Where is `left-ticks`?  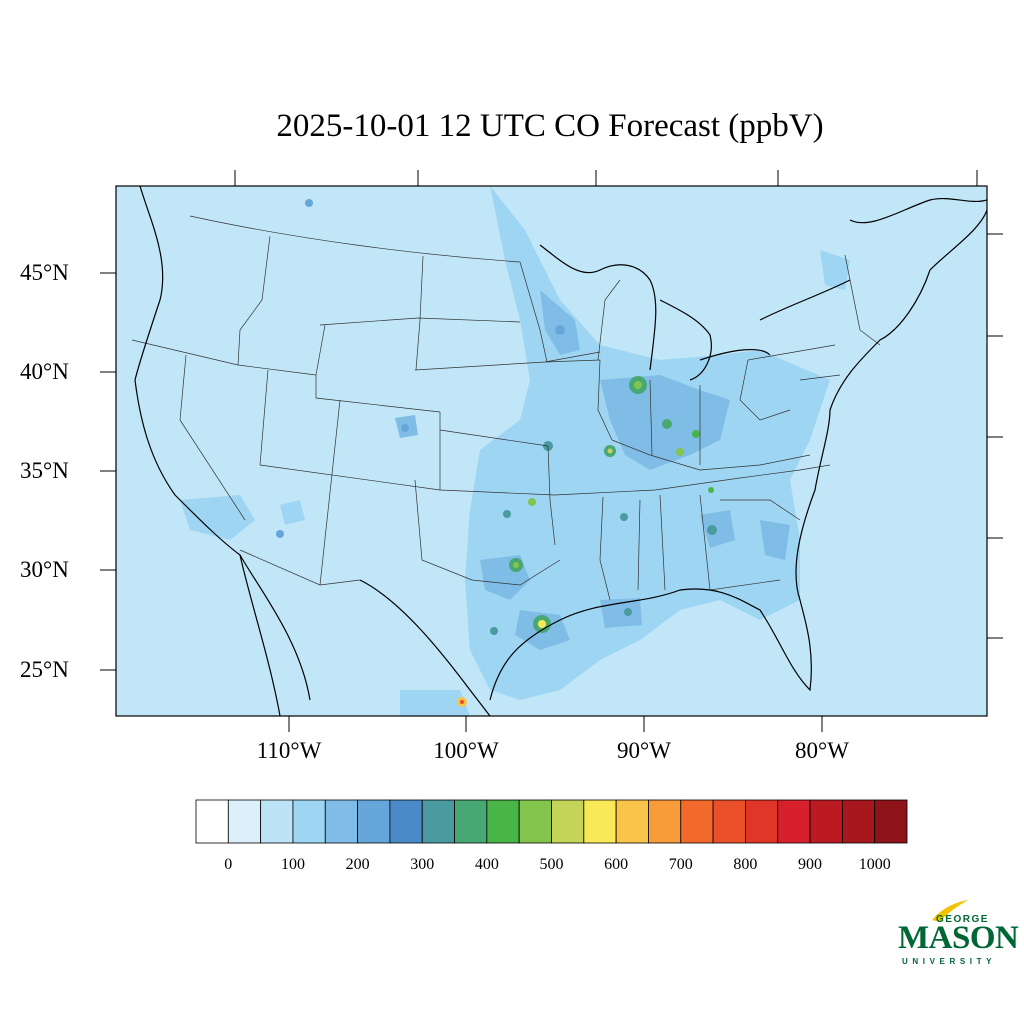
left-ticks is located at coordinates (108, 471).